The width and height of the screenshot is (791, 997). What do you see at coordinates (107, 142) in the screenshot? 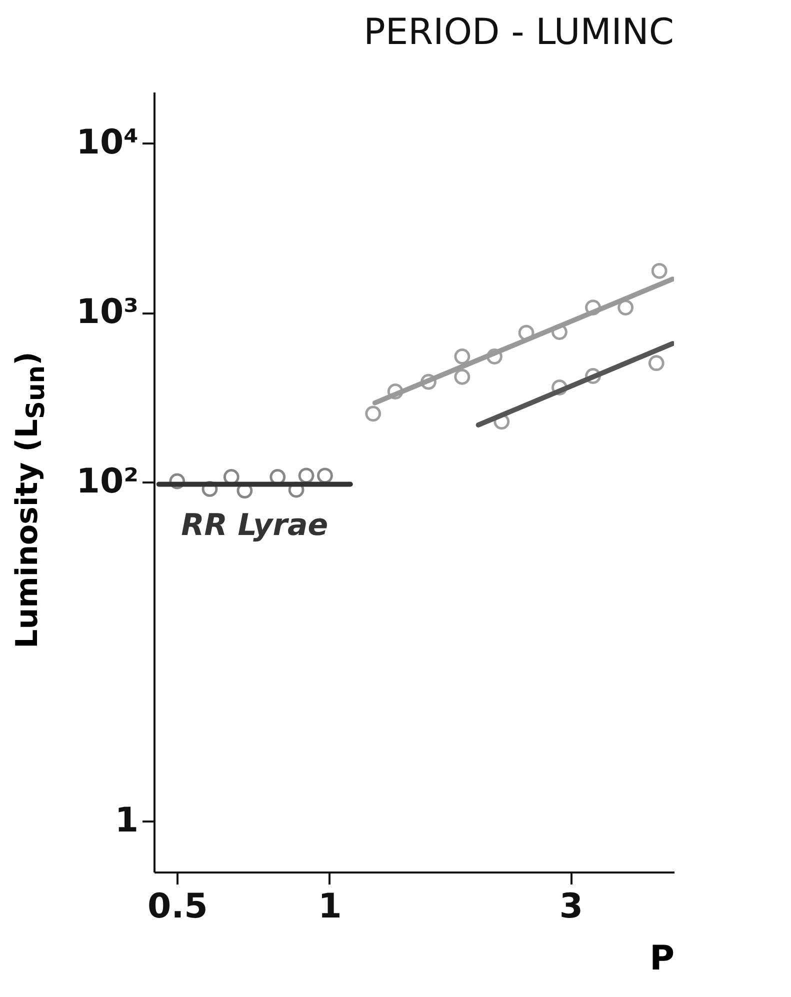
I see `y-tick-label: 10⁴` at bounding box center [107, 142].